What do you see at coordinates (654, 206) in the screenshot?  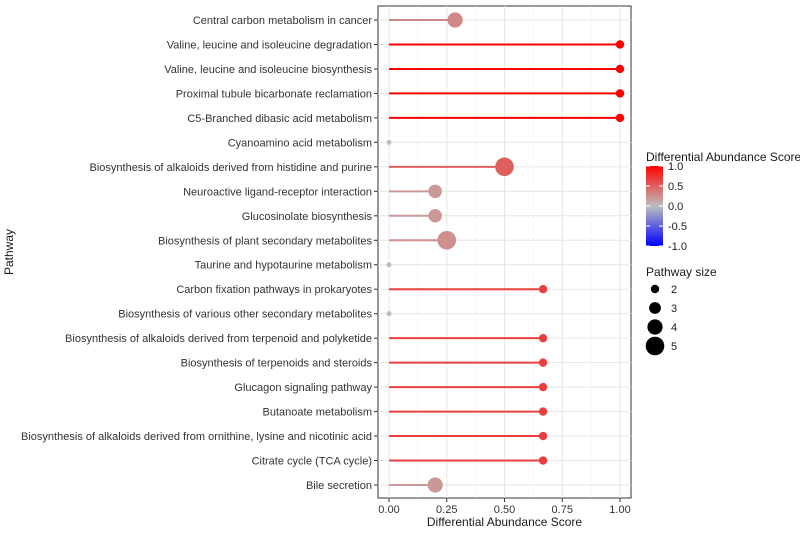 I see `color-legend-bar` at bounding box center [654, 206].